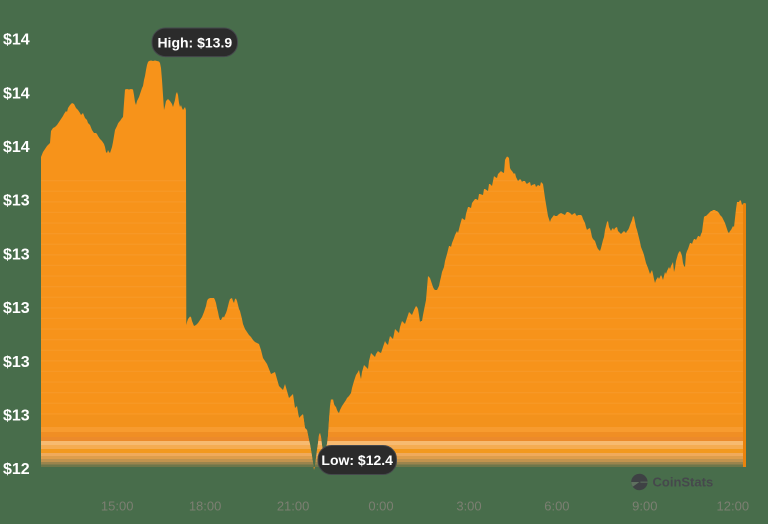  I want to click on svg-text: 21:00, so click(293, 506).